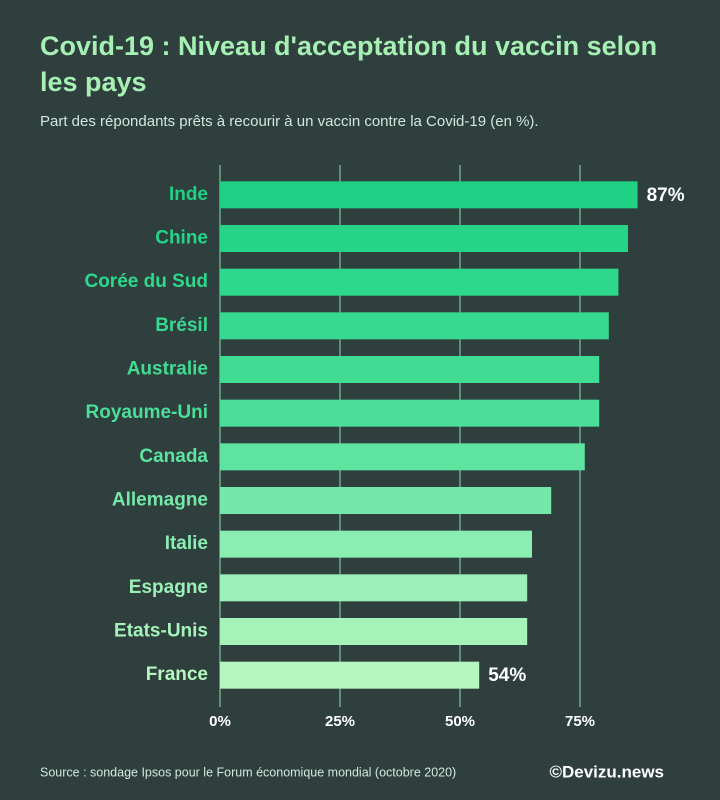 The image size is (720, 800). Describe the element at coordinates (181, 325) in the screenshot. I see `y-tick-label: Brésil` at that location.